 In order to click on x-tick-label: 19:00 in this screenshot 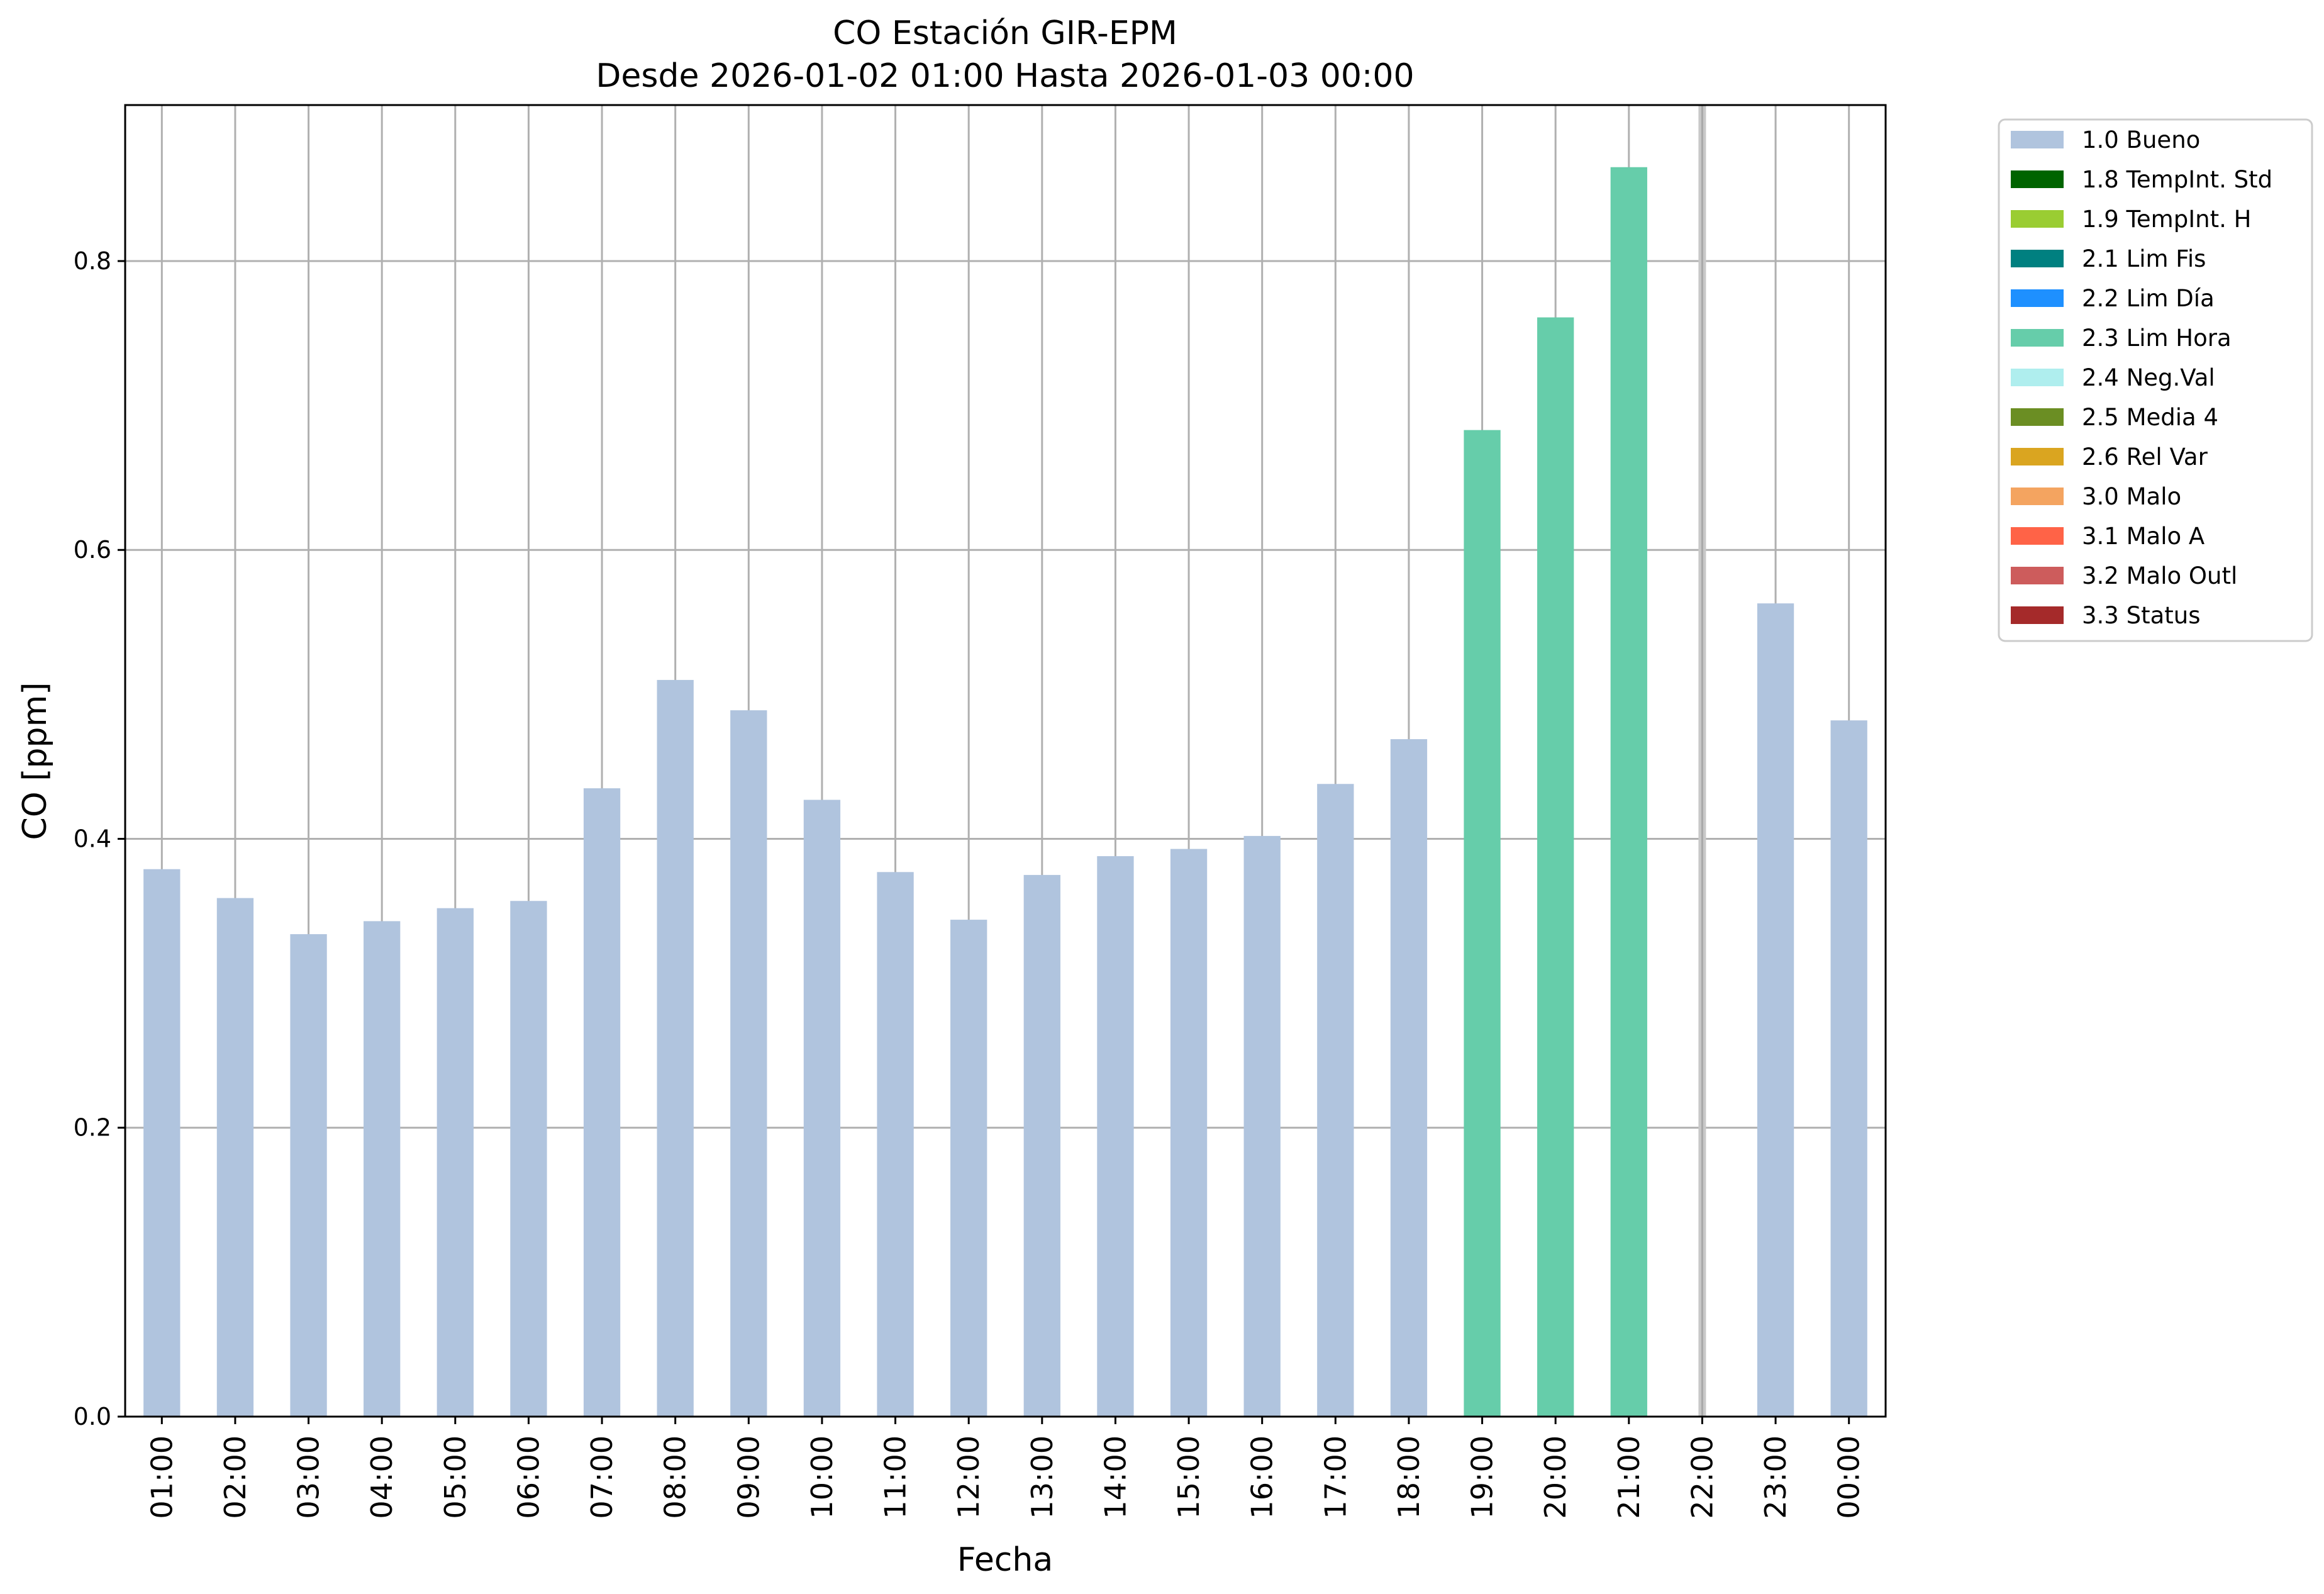, I will do `click(1482, 1477)`.